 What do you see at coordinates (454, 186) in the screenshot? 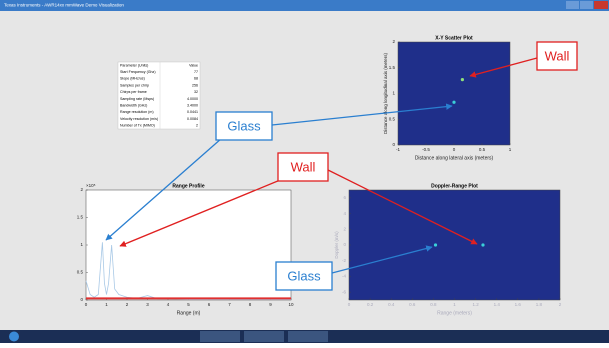
I see `chart-title: Doppler-Range Plot` at bounding box center [454, 186].